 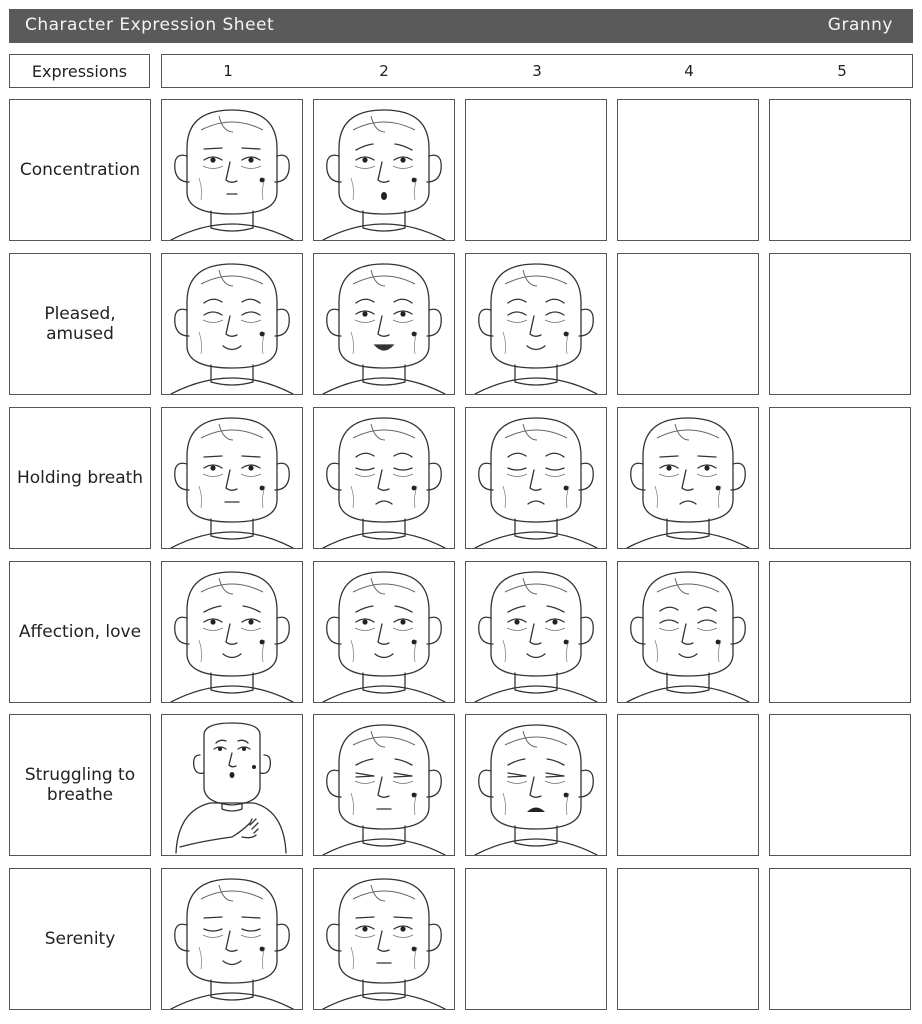 What do you see at coordinates (150, 25) in the screenshot?
I see `sheet-title: Character Expression Sheet` at bounding box center [150, 25].